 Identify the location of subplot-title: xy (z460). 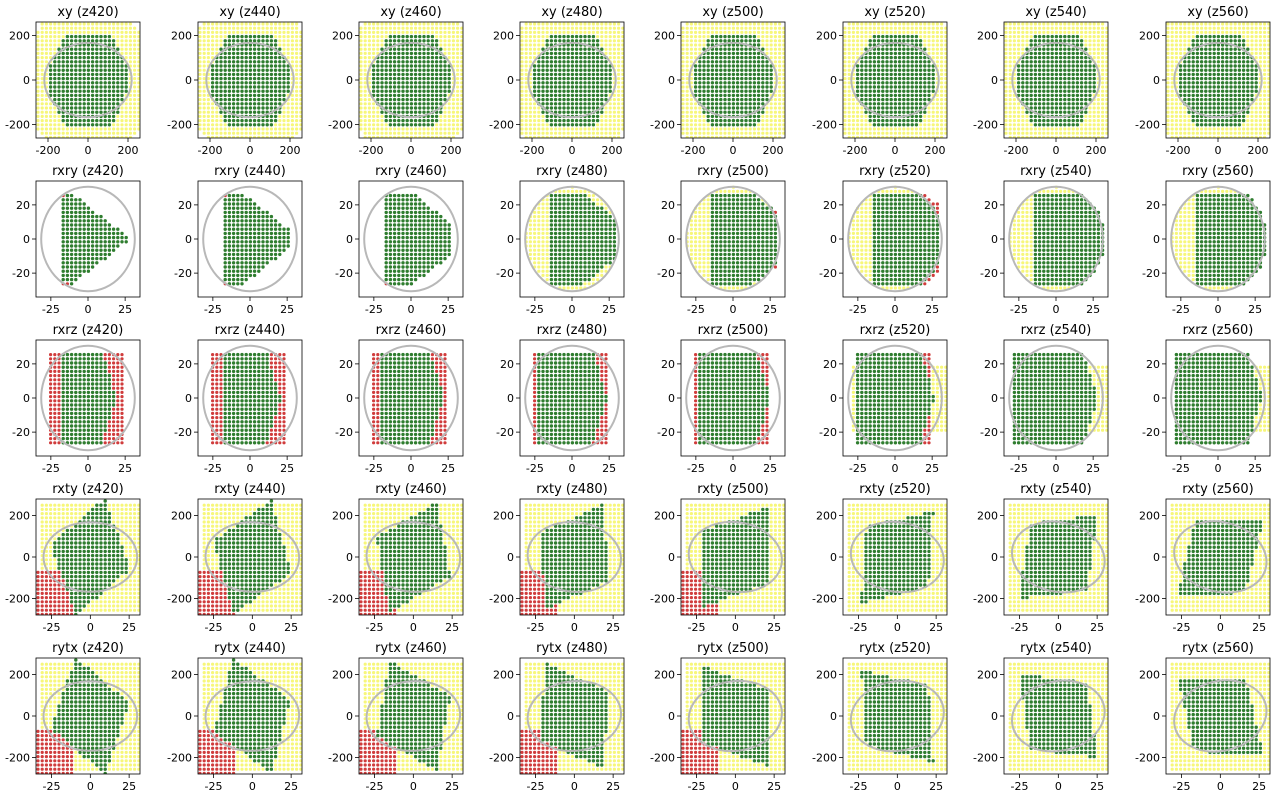
(410, 12).